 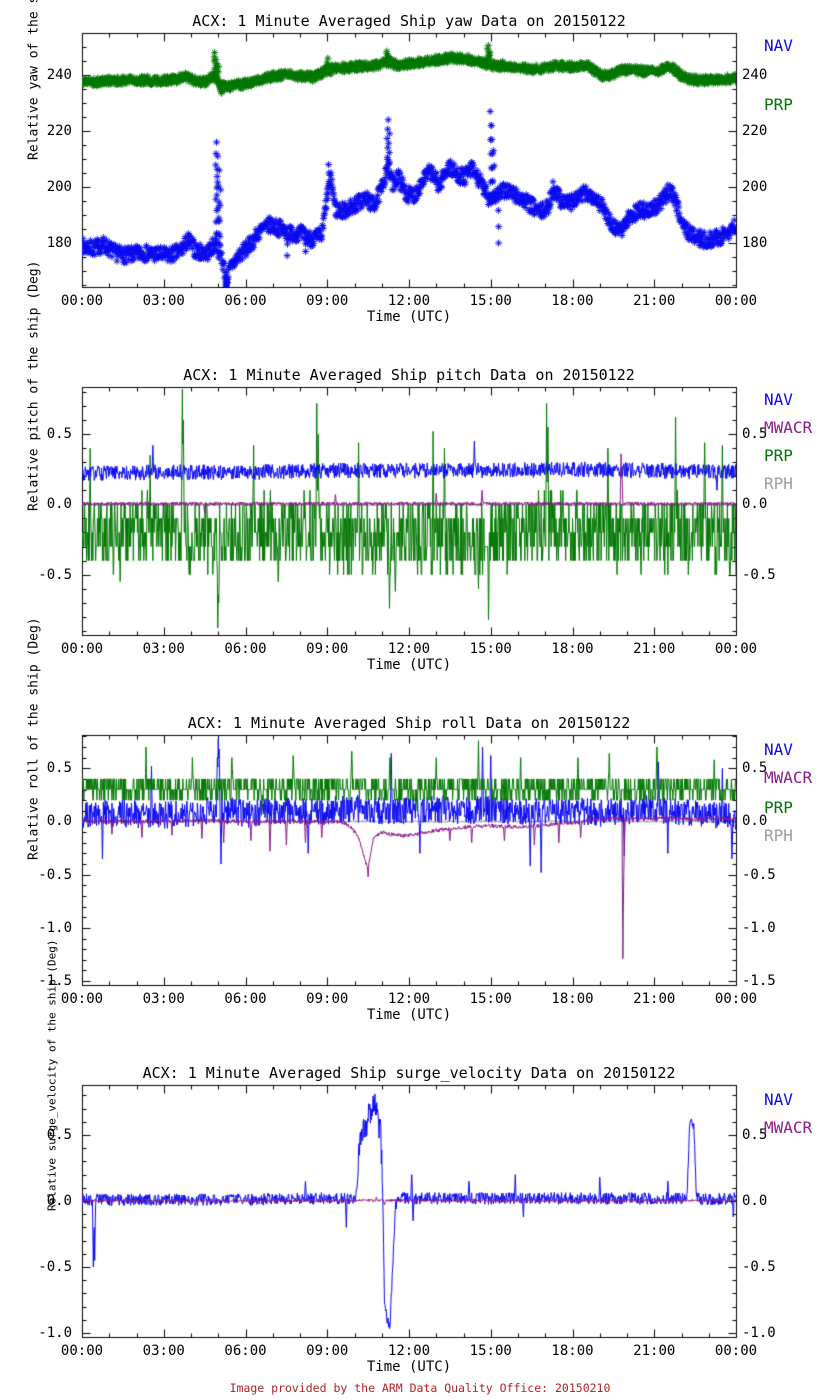 I want to click on y-tick-label-left: 200, so click(x=59, y=187).